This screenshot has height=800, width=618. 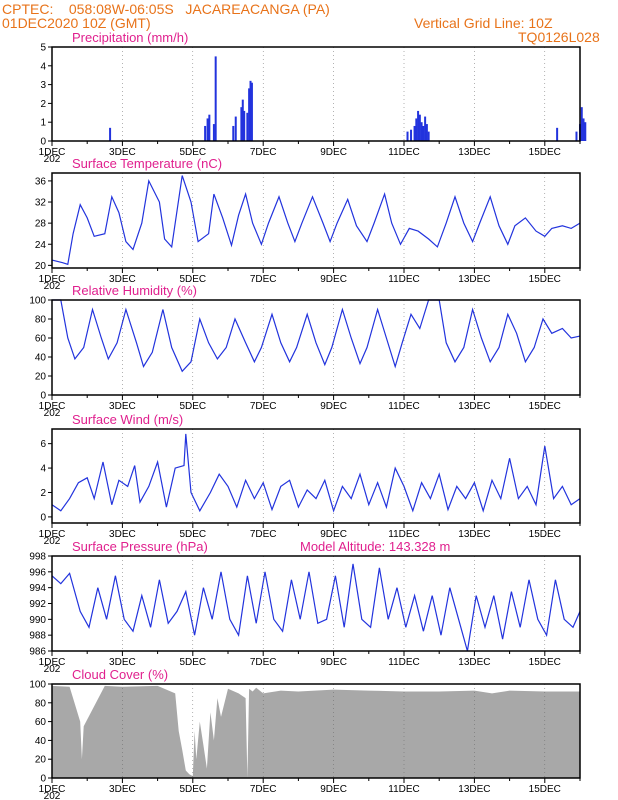 I want to click on humidity-ytick-label: 40, so click(x=41, y=358).